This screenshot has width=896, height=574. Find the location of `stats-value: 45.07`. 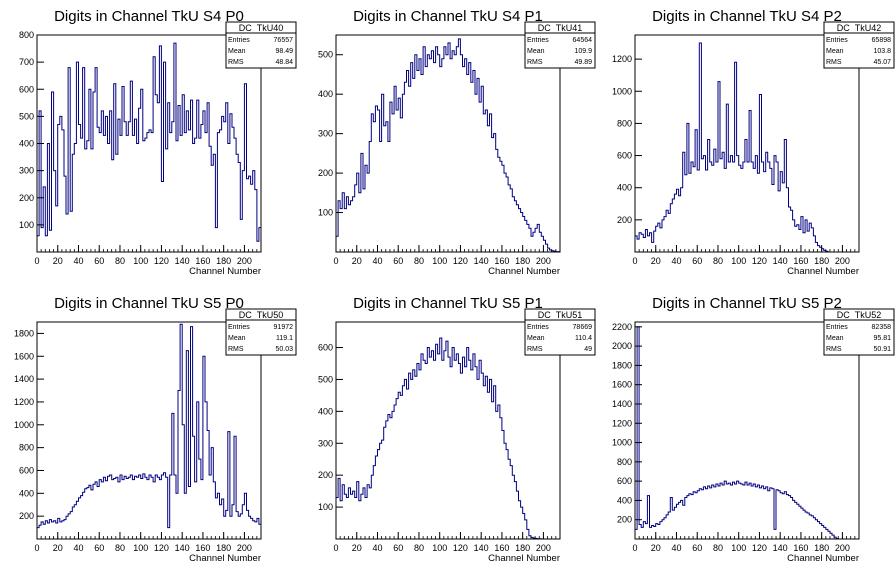

stats-value: 45.07 is located at coordinates (882, 62).